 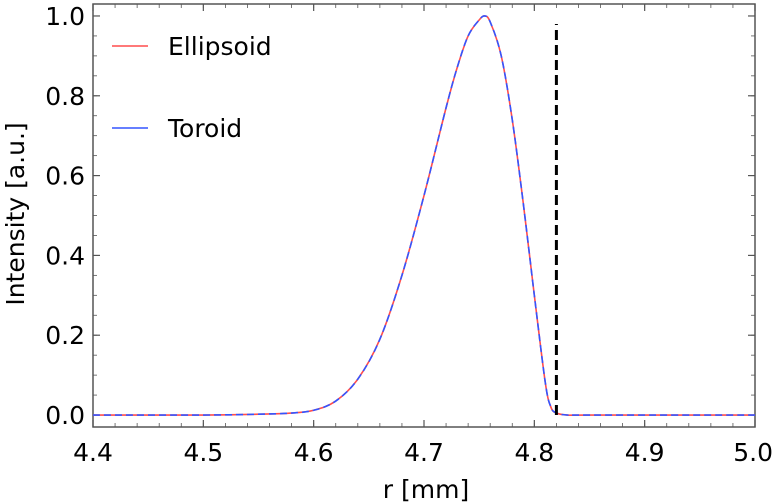 What do you see at coordinates (65, 16) in the screenshot?
I see `y-tick-label: 1.0` at bounding box center [65, 16].